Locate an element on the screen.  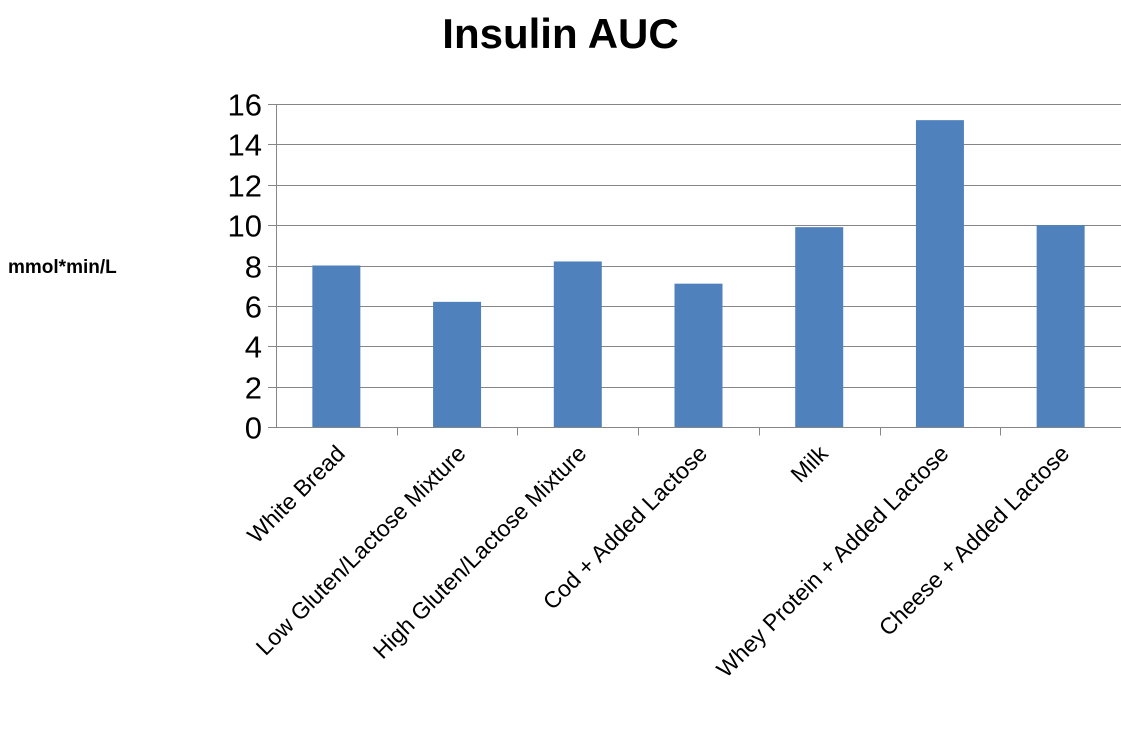
x-category-label: High Gluten/Lactose Mixture is located at coordinates (480, 552).